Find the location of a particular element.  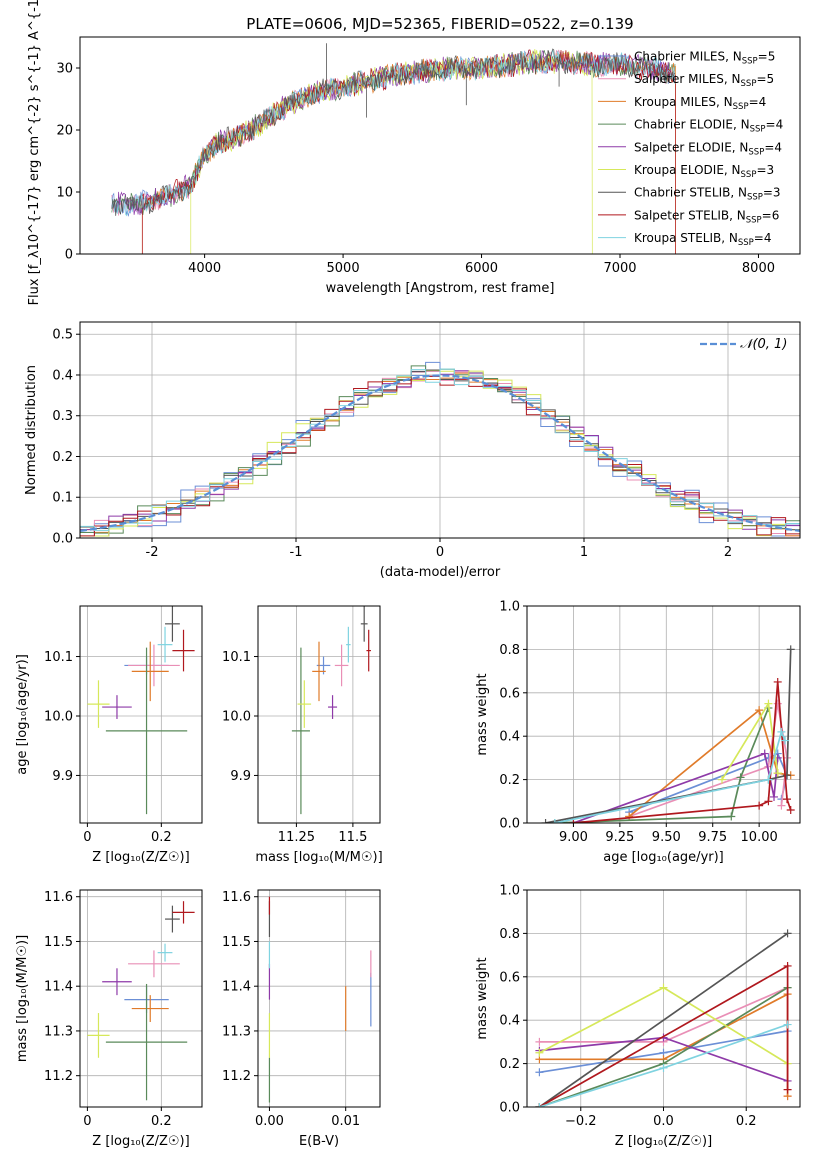

legend-label-text: Chabrier ELODIE, N is located at coordinates (692, 125).